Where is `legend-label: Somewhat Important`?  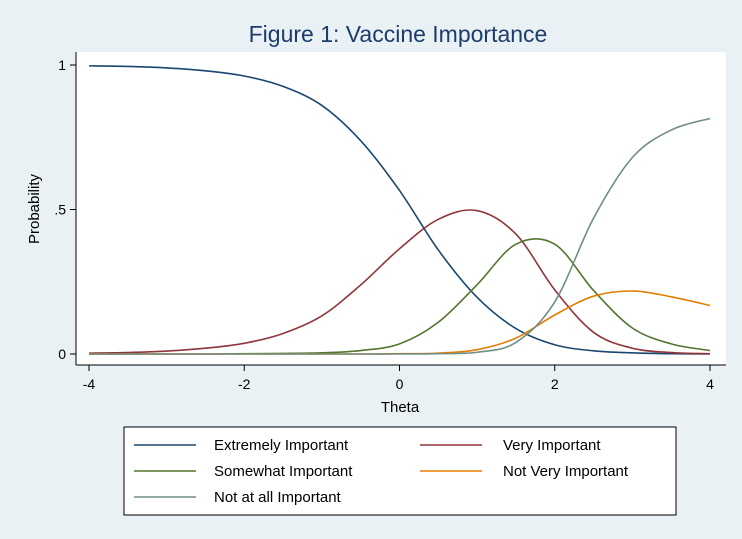 legend-label: Somewhat Important is located at coordinates (283, 471).